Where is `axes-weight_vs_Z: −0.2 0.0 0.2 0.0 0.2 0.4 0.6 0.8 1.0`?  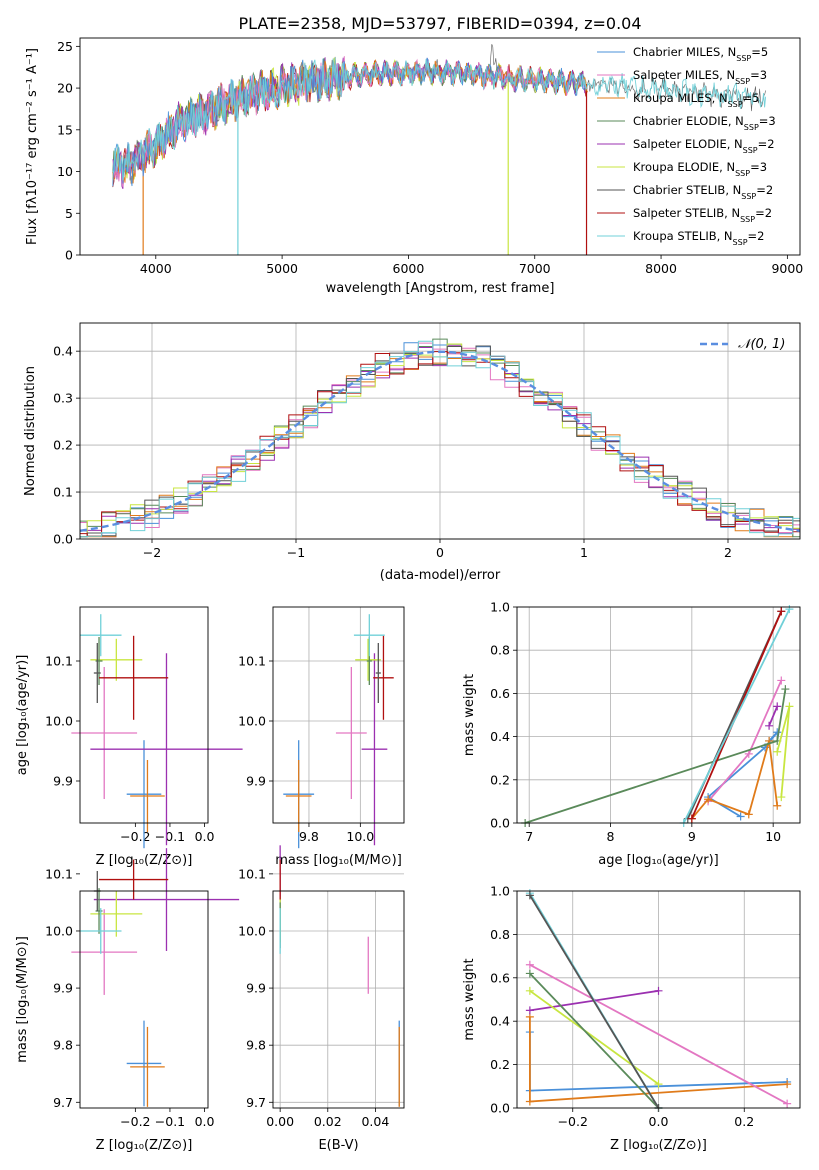
axes-weight_vs_Z: −0.2 0.0 0.2 0.0 0.2 0.4 0.6 0.8 1.0 is located at coordinates (645, 1006).